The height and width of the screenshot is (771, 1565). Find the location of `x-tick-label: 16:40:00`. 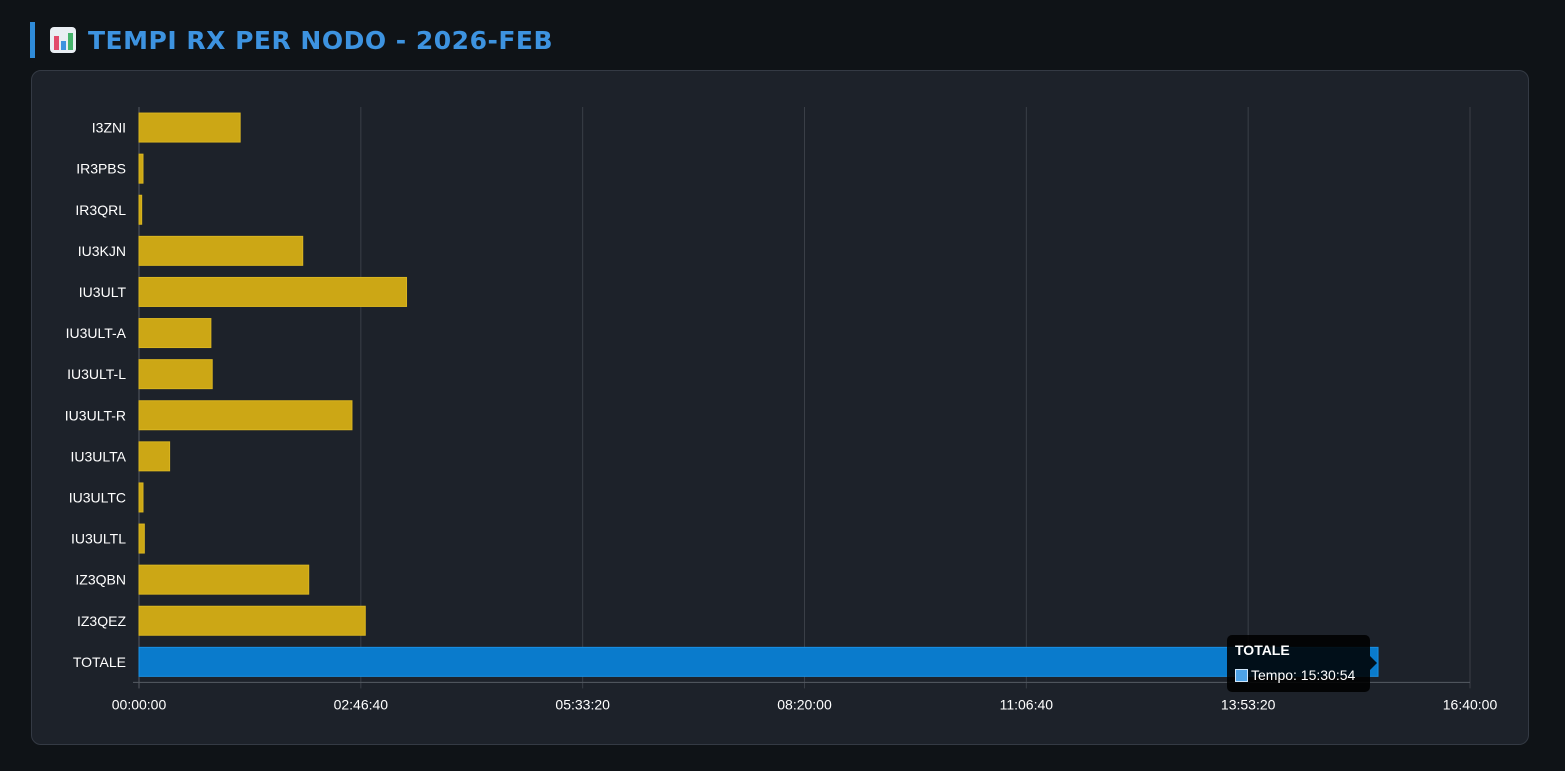

x-tick-label: 16:40:00 is located at coordinates (1470, 704).